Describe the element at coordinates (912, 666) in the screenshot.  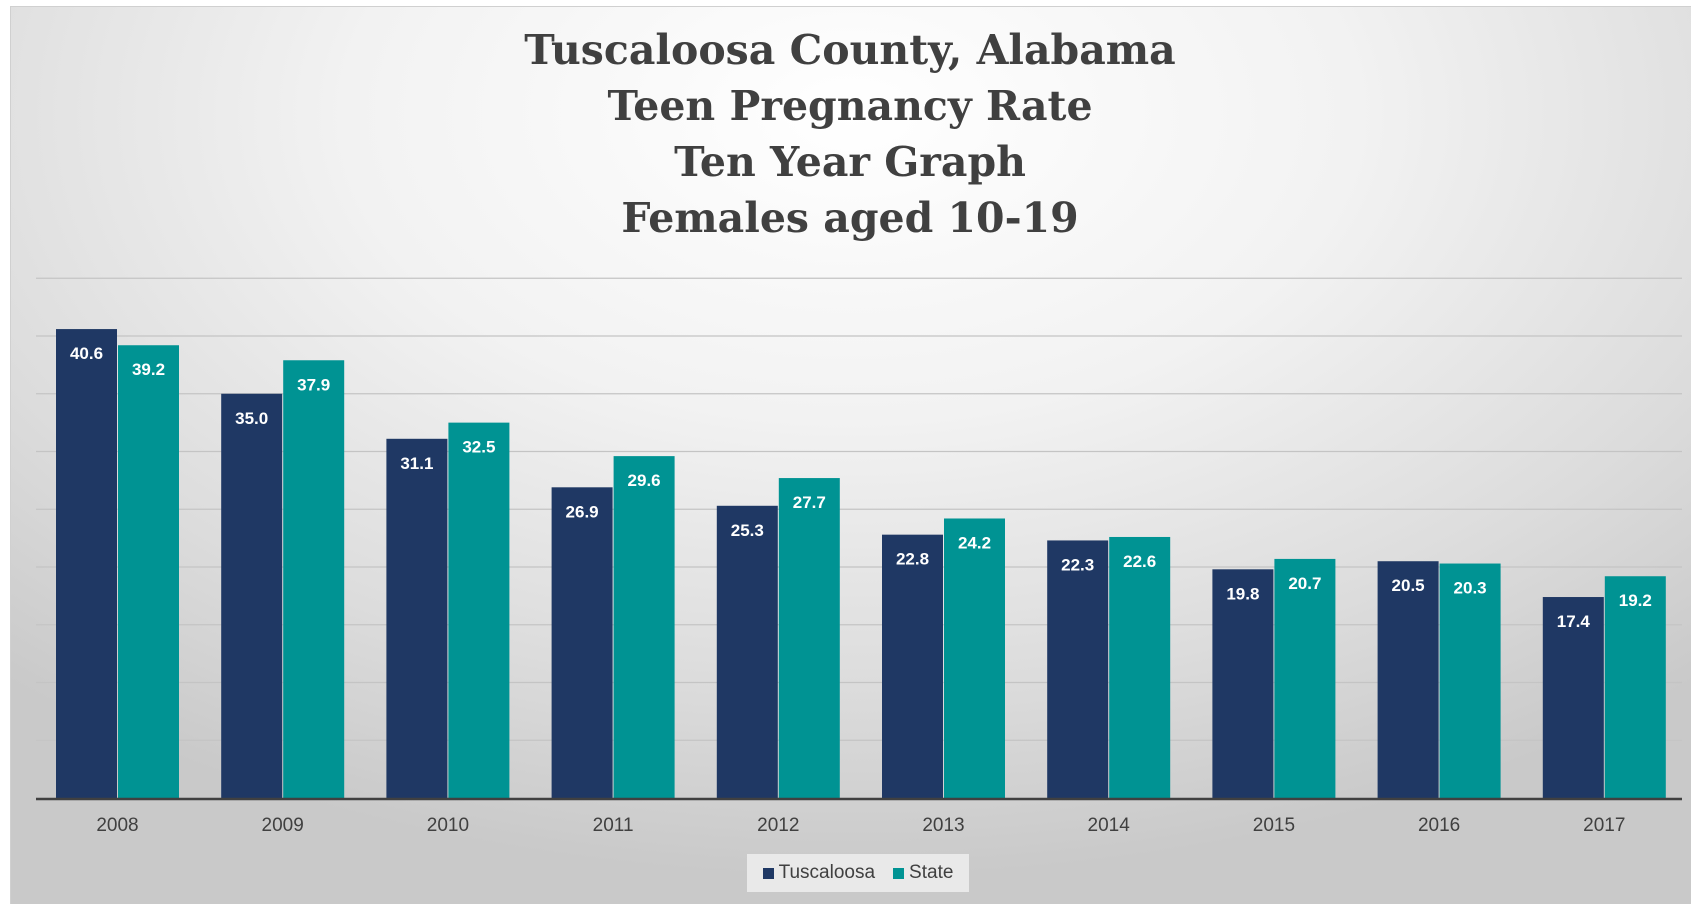
I see `bar-tuscaloosa-2013` at that location.